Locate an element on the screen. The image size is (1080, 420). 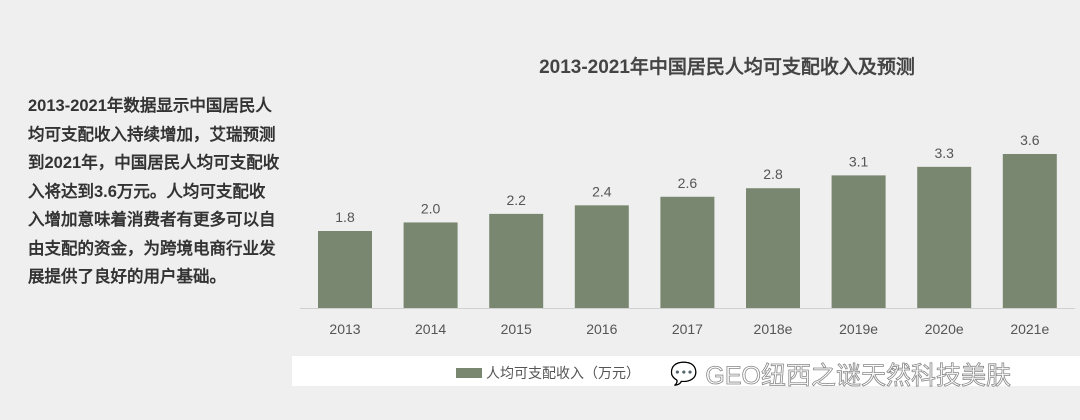
data-label: 3.1 is located at coordinates (859, 161).